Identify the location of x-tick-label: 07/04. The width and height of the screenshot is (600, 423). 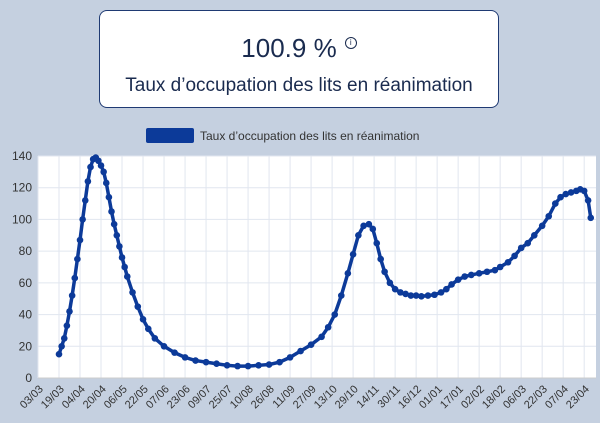
(557, 397).